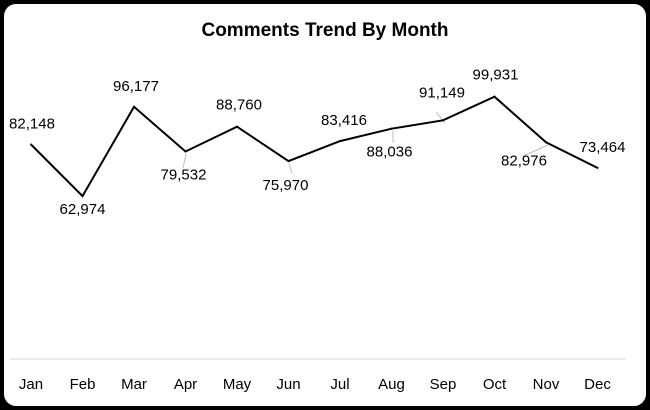 The image size is (650, 410). I want to click on data-point-jun, so click(288, 161).